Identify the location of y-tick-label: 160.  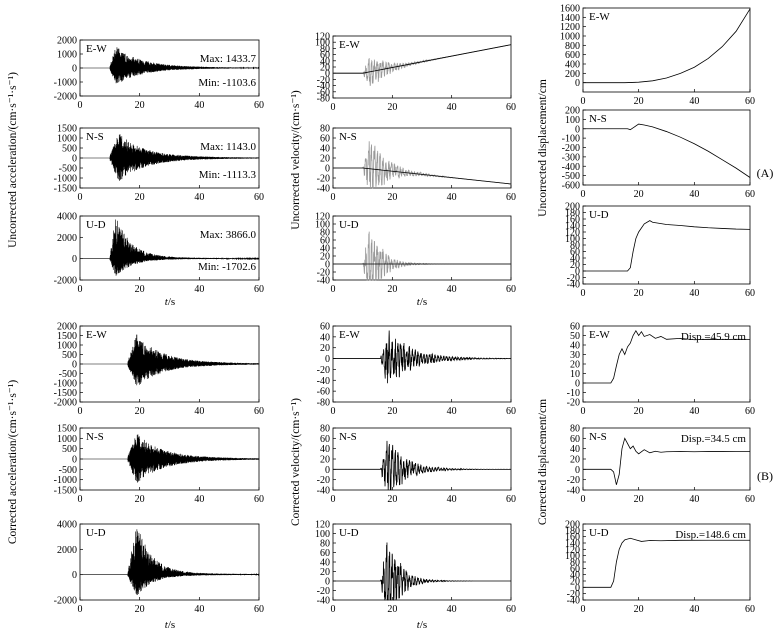
(572, 220).